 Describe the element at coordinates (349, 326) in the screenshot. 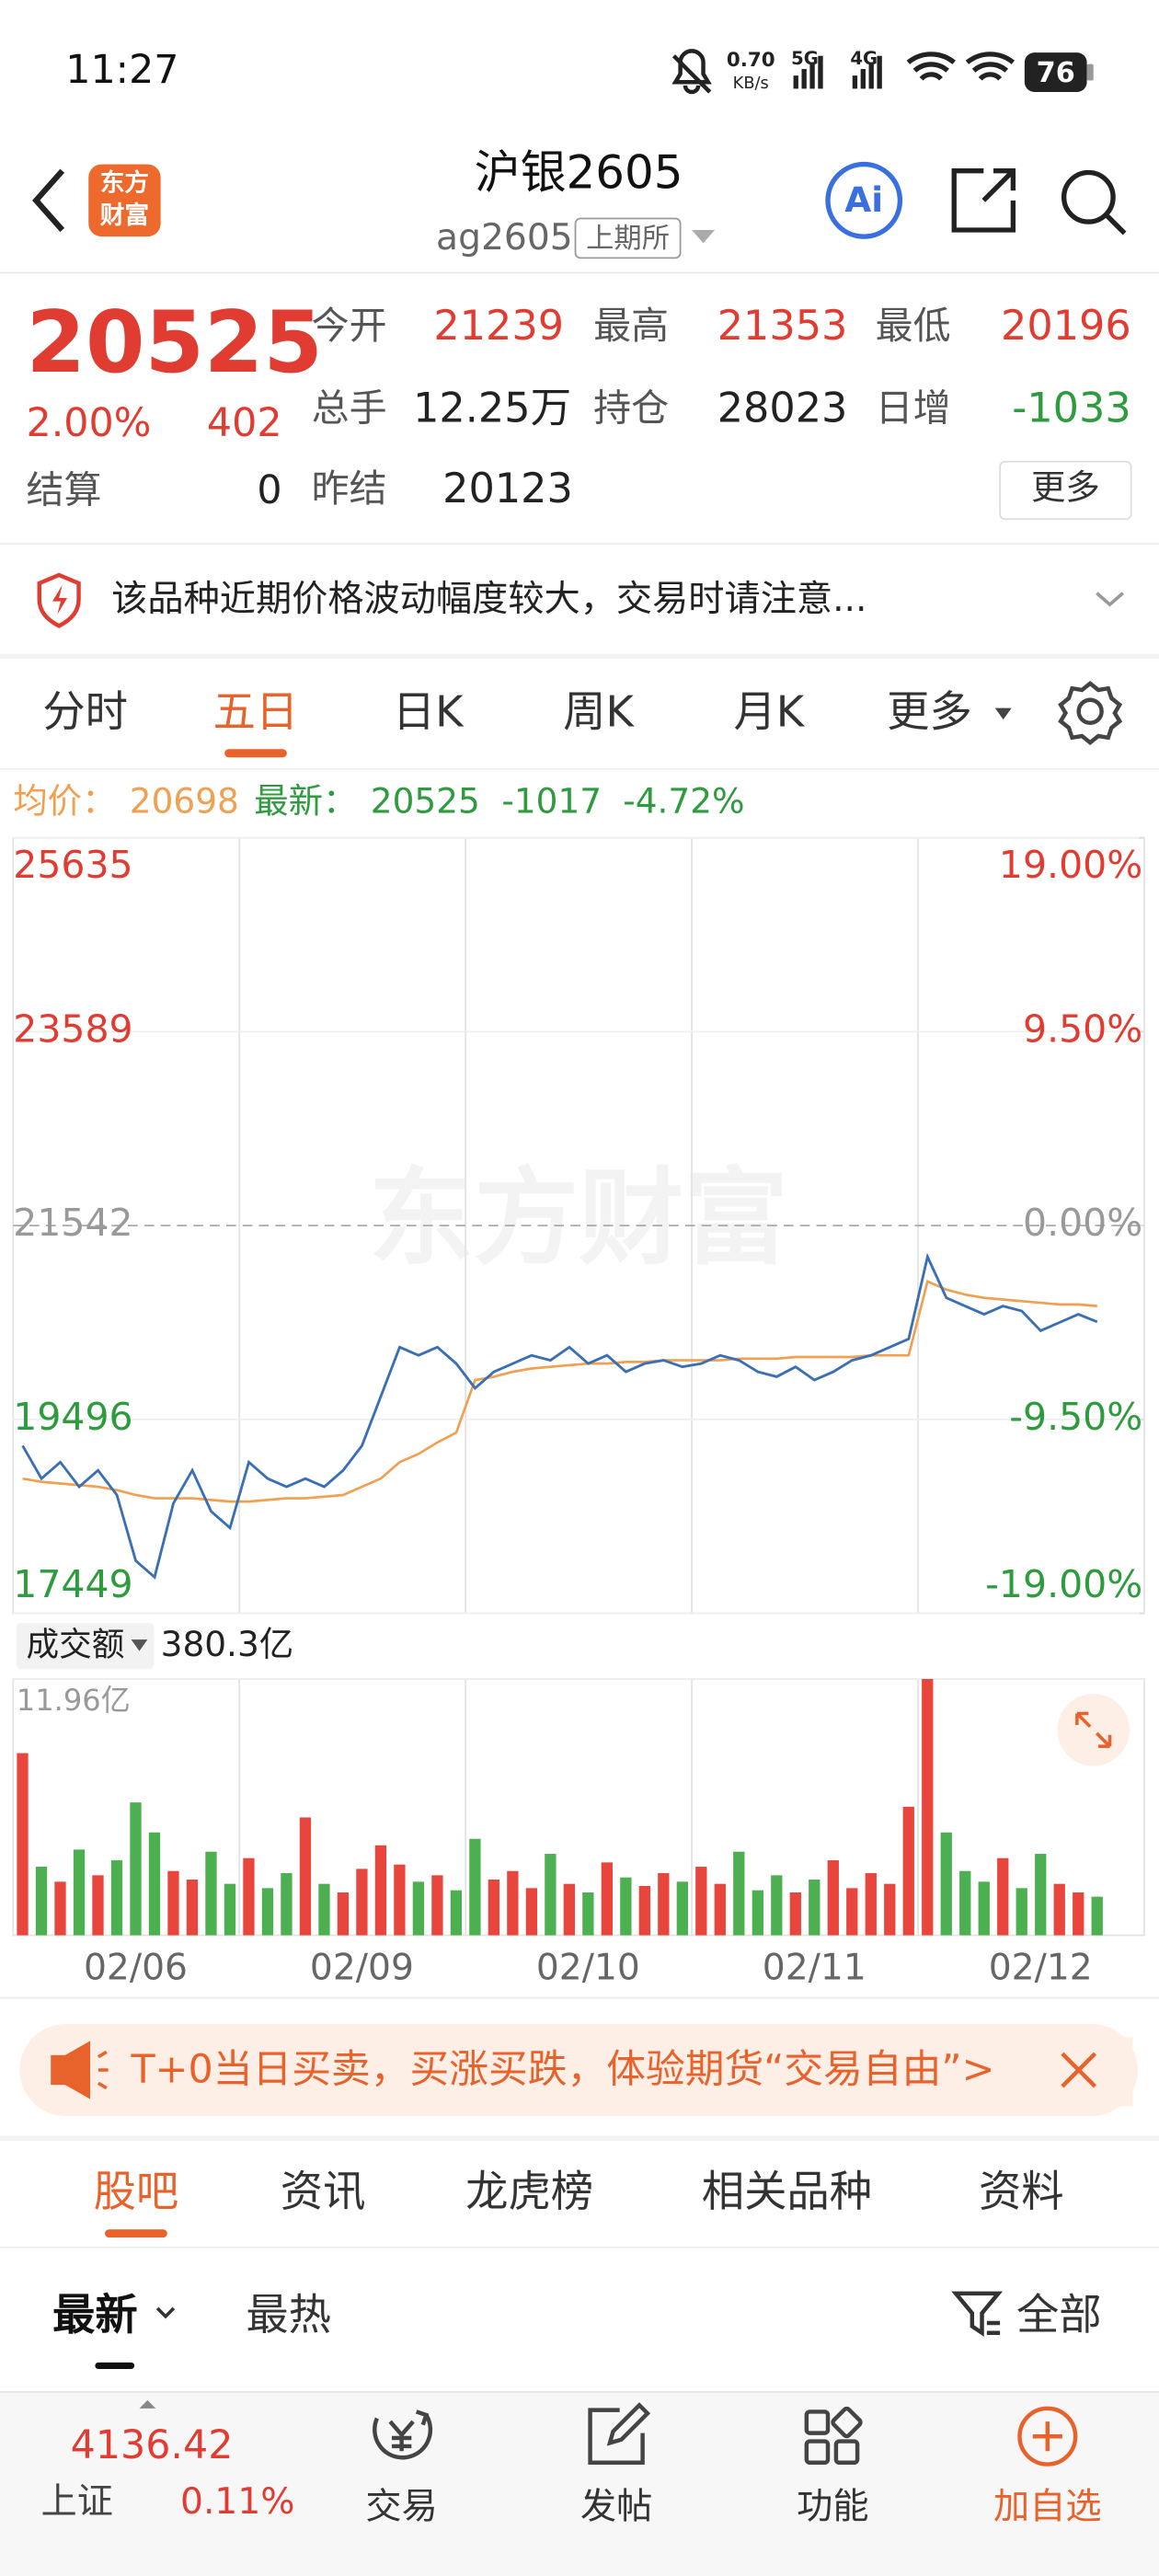

I see `field-label: 今开` at that location.